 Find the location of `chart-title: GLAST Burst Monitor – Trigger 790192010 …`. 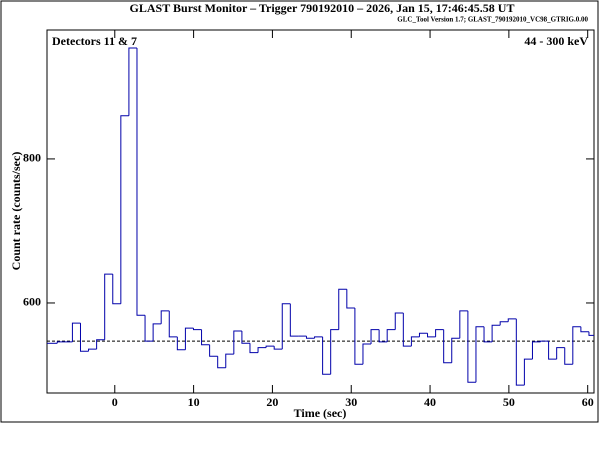

chart-title: GLAST Burst Monitor – Trigger 790192010 … is located at coordinates (322, 8).